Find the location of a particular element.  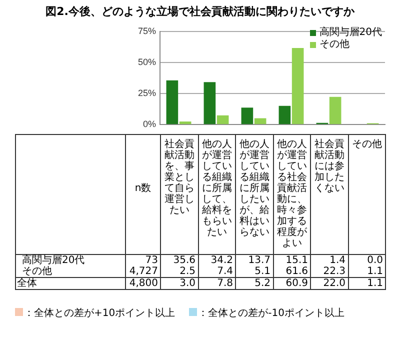

text: 34.2 is located at coordinates (217, 260).